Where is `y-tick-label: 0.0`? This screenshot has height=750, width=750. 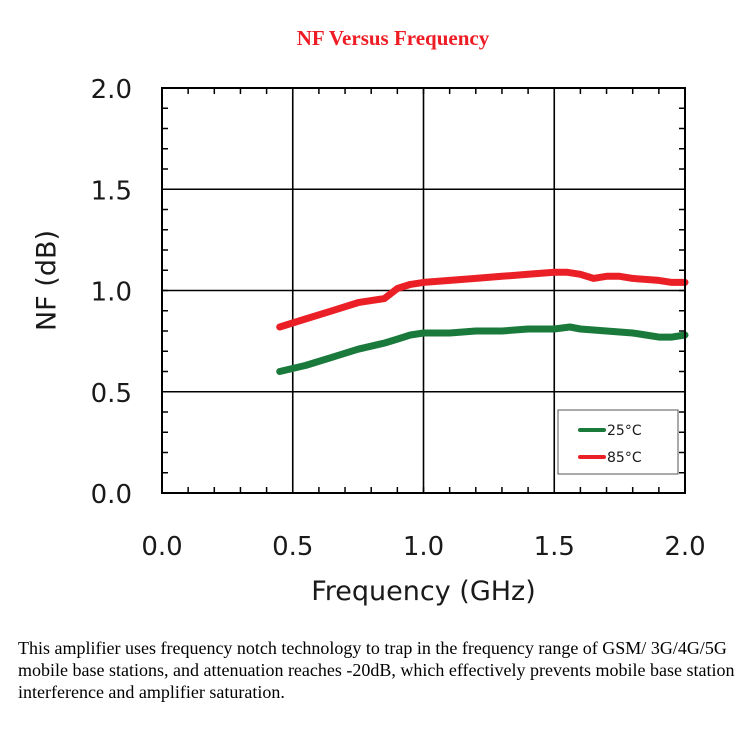
y-tick-label: 0.0 is located at coordinates (111, 495).